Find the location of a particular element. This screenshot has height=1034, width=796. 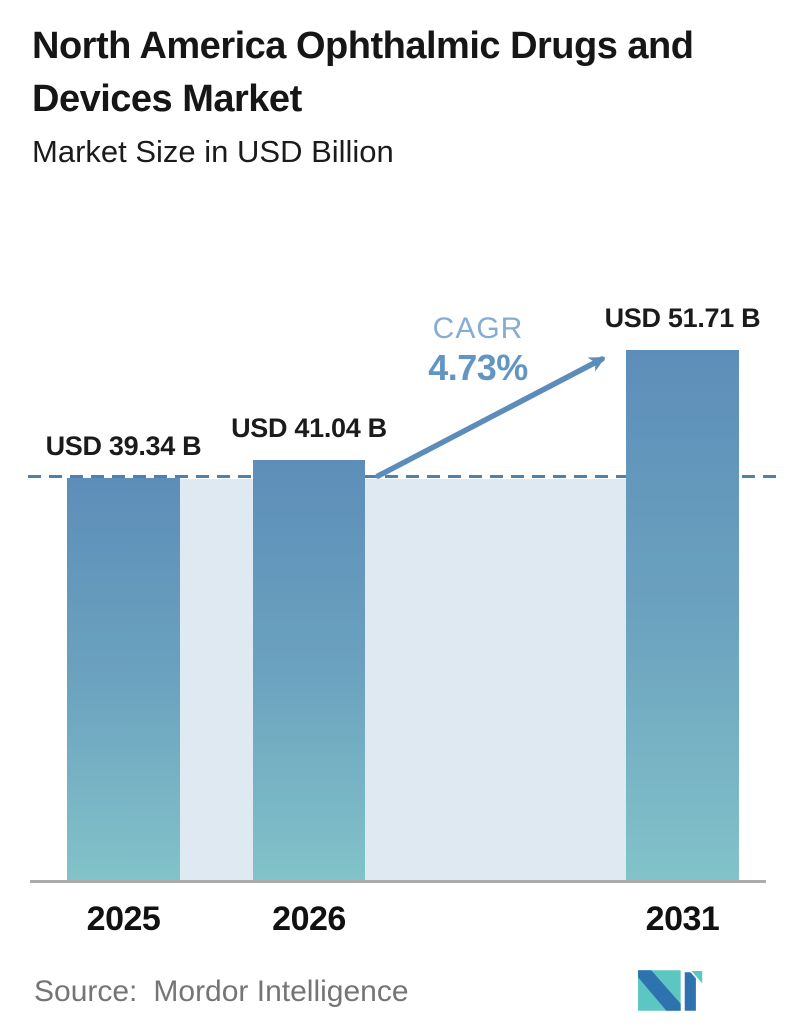

logo-blue-diagonal is located at coordinates (659, 990).